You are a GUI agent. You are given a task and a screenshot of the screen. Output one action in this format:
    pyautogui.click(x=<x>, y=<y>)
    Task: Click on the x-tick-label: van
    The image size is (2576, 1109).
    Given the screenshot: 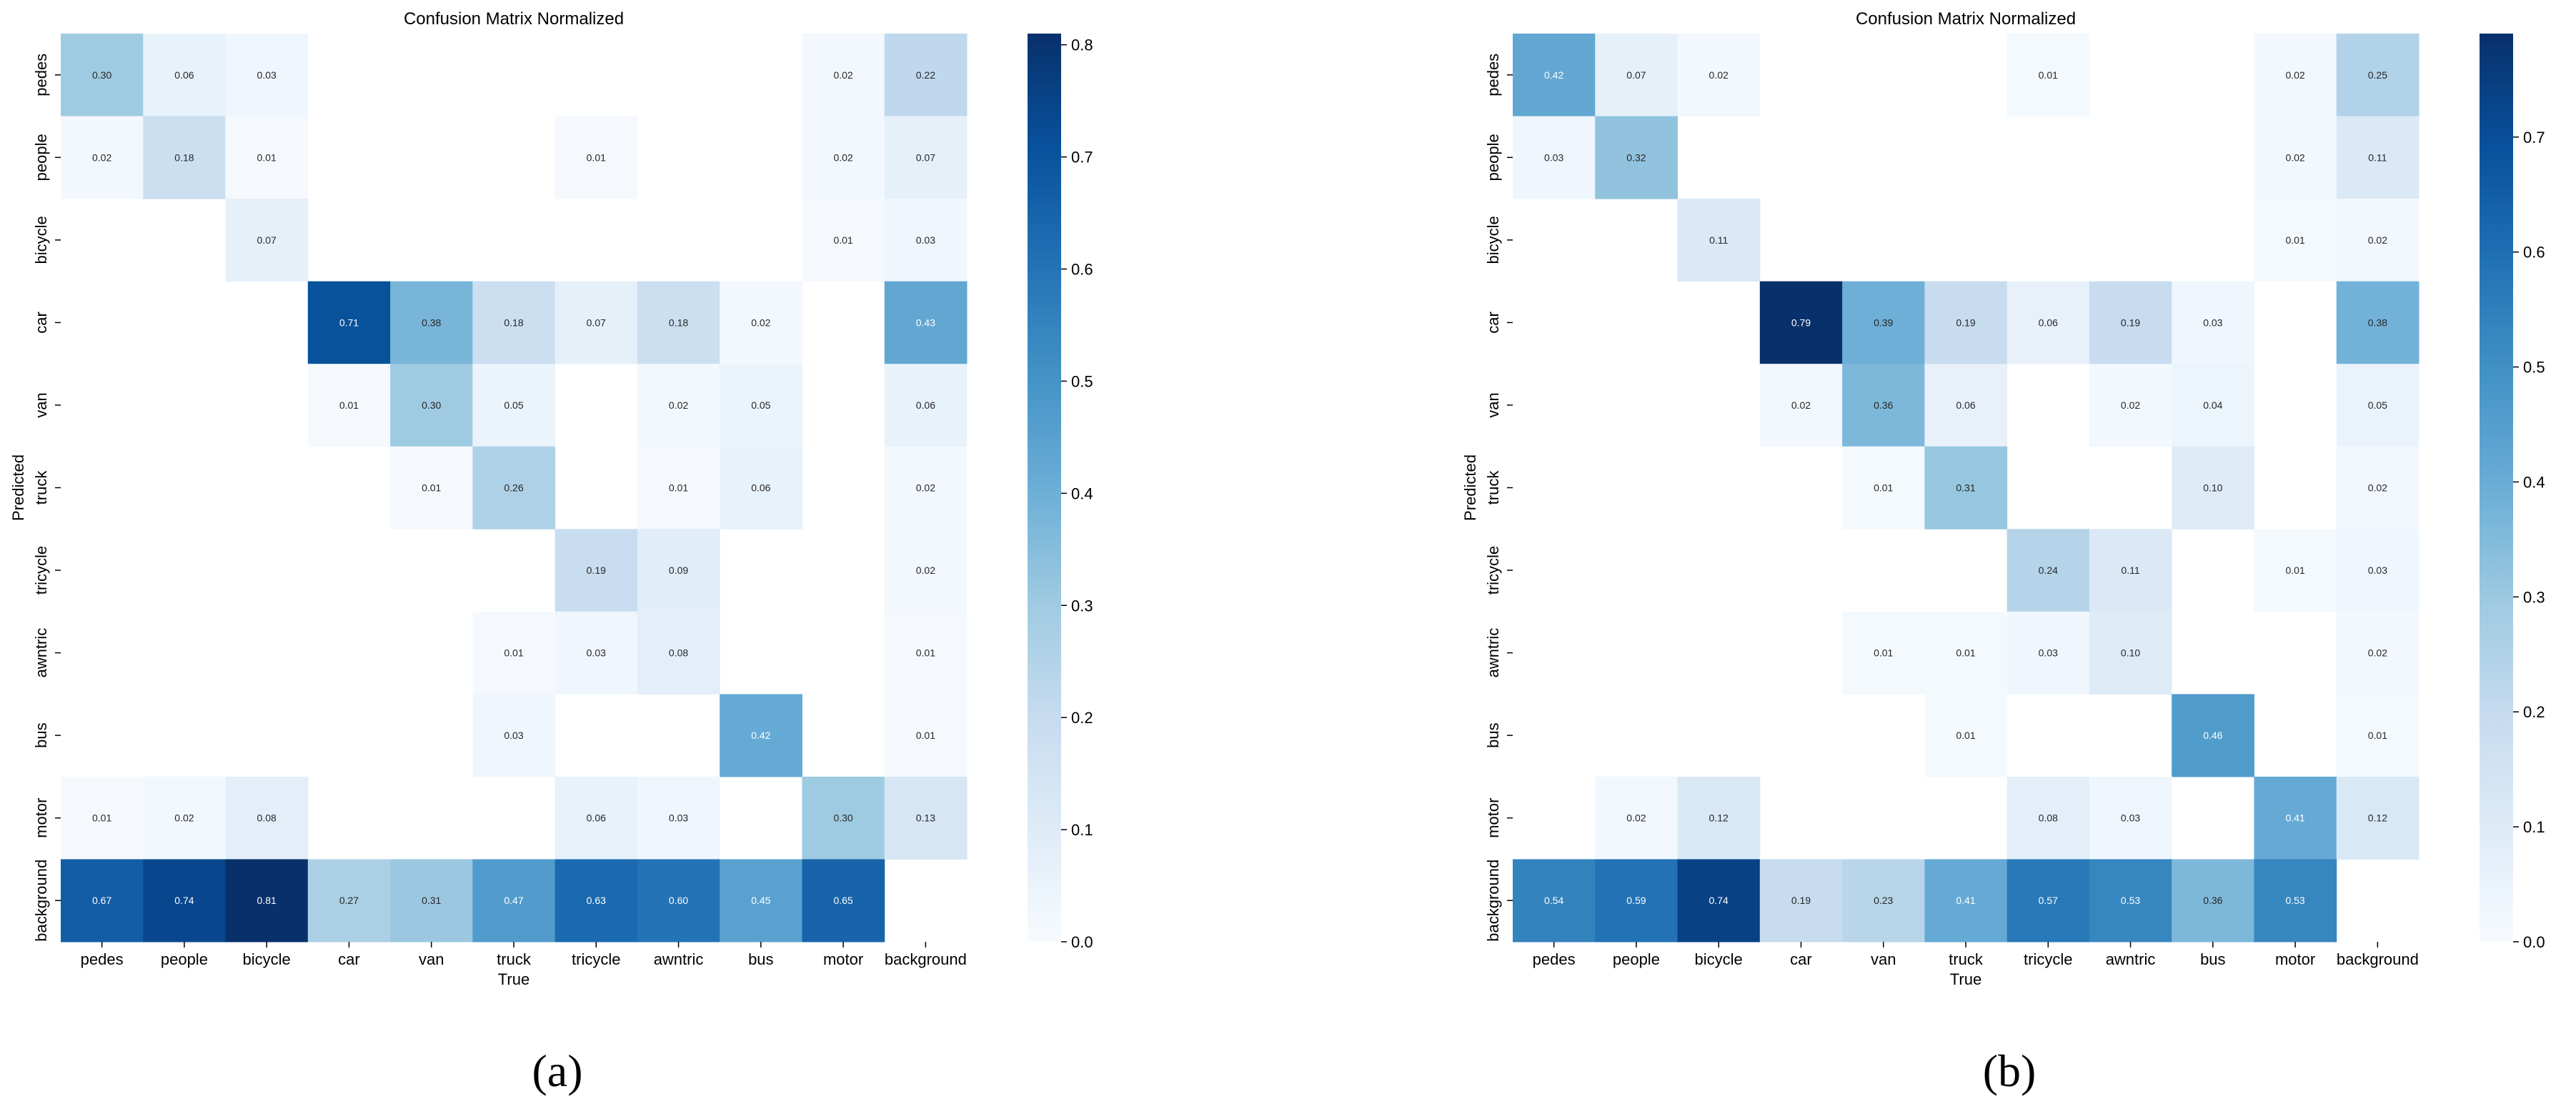 What is the action you would take?
    pyautogui.click(x=431, y=959)
    